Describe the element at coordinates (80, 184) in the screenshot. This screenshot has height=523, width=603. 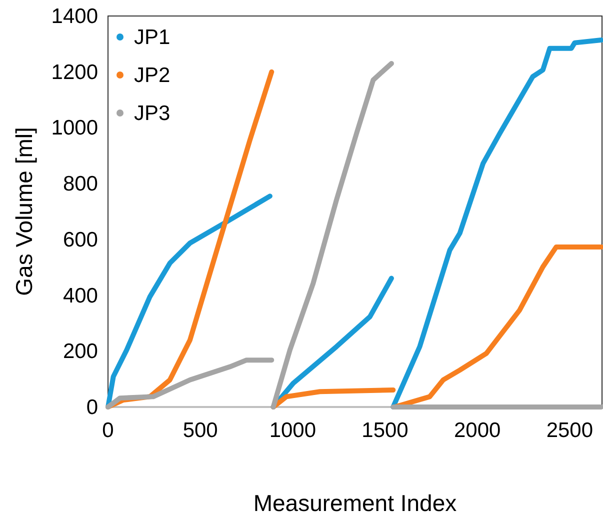
I see `y-tick-label: 800` at that location.